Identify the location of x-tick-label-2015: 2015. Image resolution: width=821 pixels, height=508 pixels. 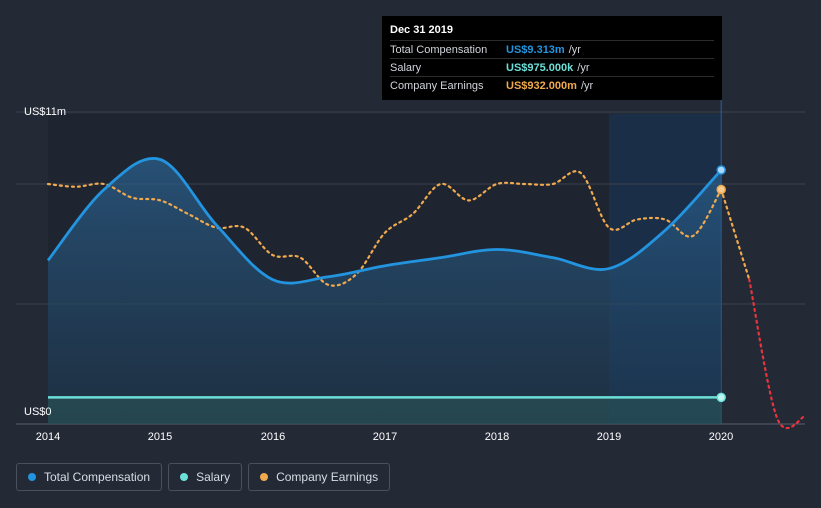
(160, 437).